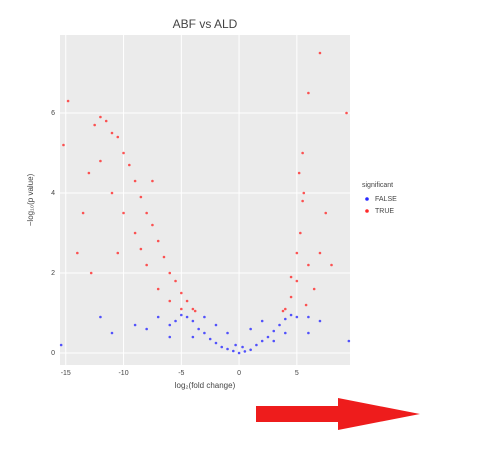  I want to click on x-tick-label: -5, so click(181, 373).